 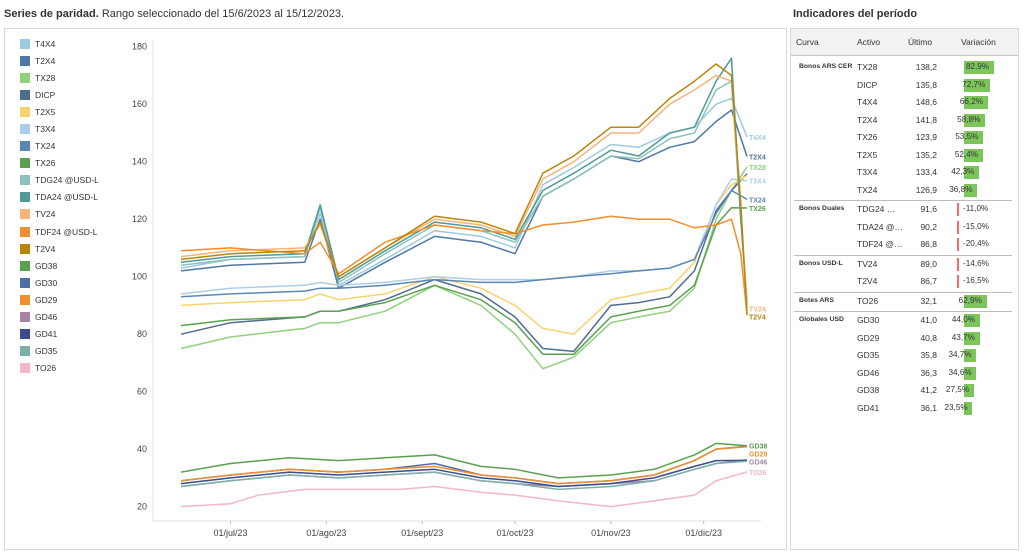 I want to click on indicator-row: T4X4 148,6 66,2%, so click(x=904, y=103).